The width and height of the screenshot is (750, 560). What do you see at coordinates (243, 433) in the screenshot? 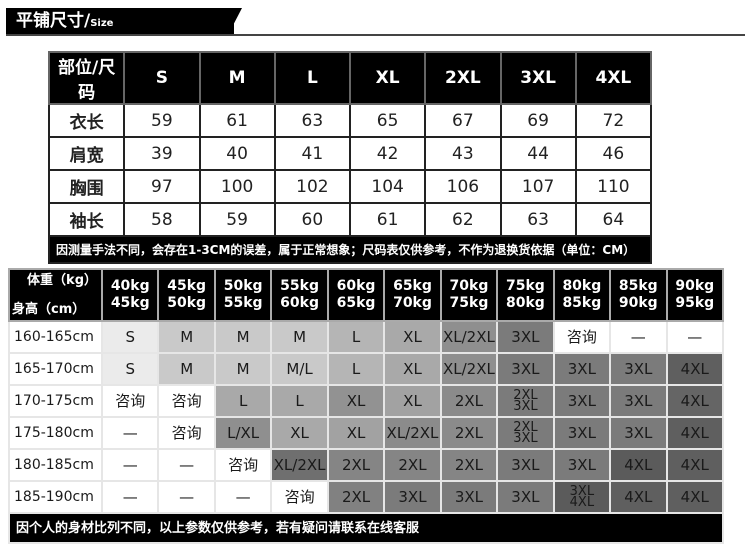
I see `size-cell: L/XL` at bounding box center [243, 433].